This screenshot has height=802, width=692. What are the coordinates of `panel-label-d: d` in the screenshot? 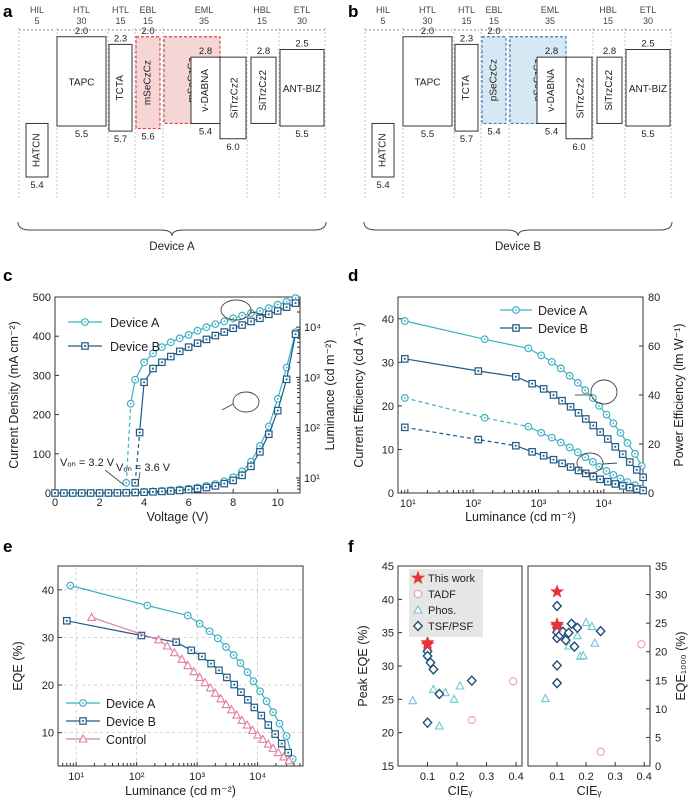 It's located at (353, 275).